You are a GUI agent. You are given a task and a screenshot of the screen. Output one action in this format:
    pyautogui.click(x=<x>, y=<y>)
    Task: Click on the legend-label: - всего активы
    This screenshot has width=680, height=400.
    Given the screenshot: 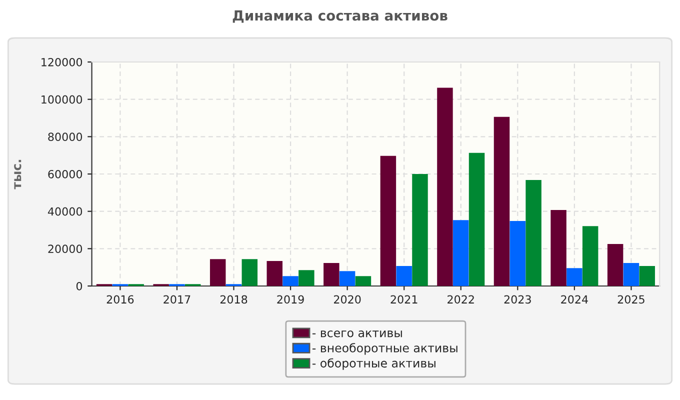 What is the action you would take?
    pyautogui.click(x=357, y=334)
    